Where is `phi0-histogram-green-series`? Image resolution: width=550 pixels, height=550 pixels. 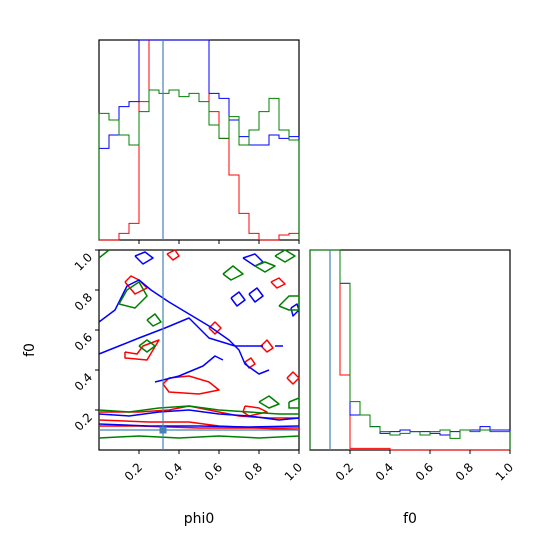
phi0-histogram-green-series is located at coordinates (199, 164).